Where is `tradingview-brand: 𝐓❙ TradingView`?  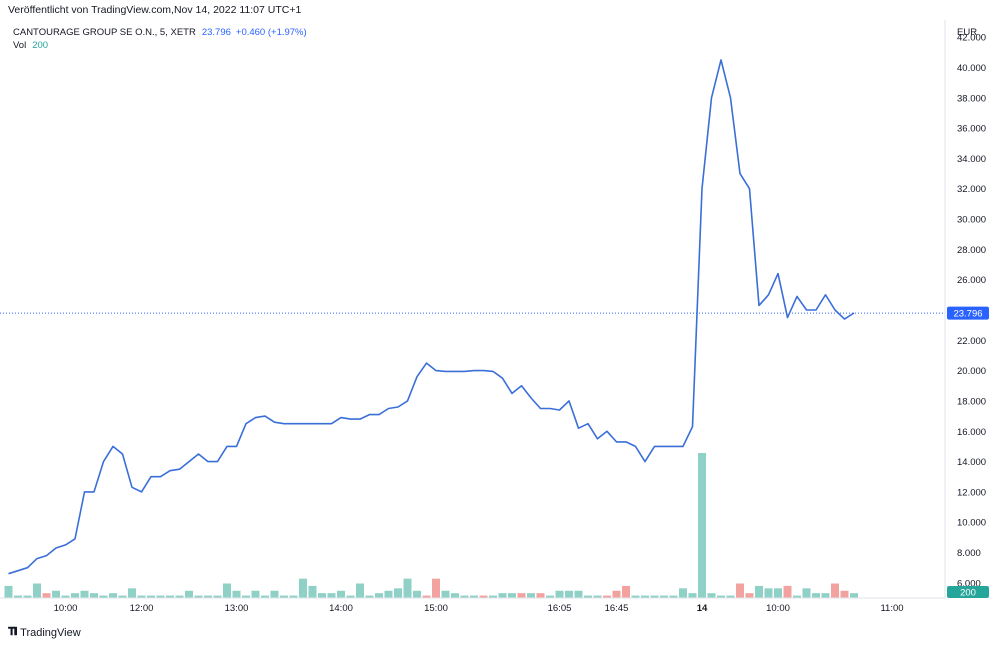
tradingview-brand: 𝐓❙ TradingView is located at coordinates (44, 632).